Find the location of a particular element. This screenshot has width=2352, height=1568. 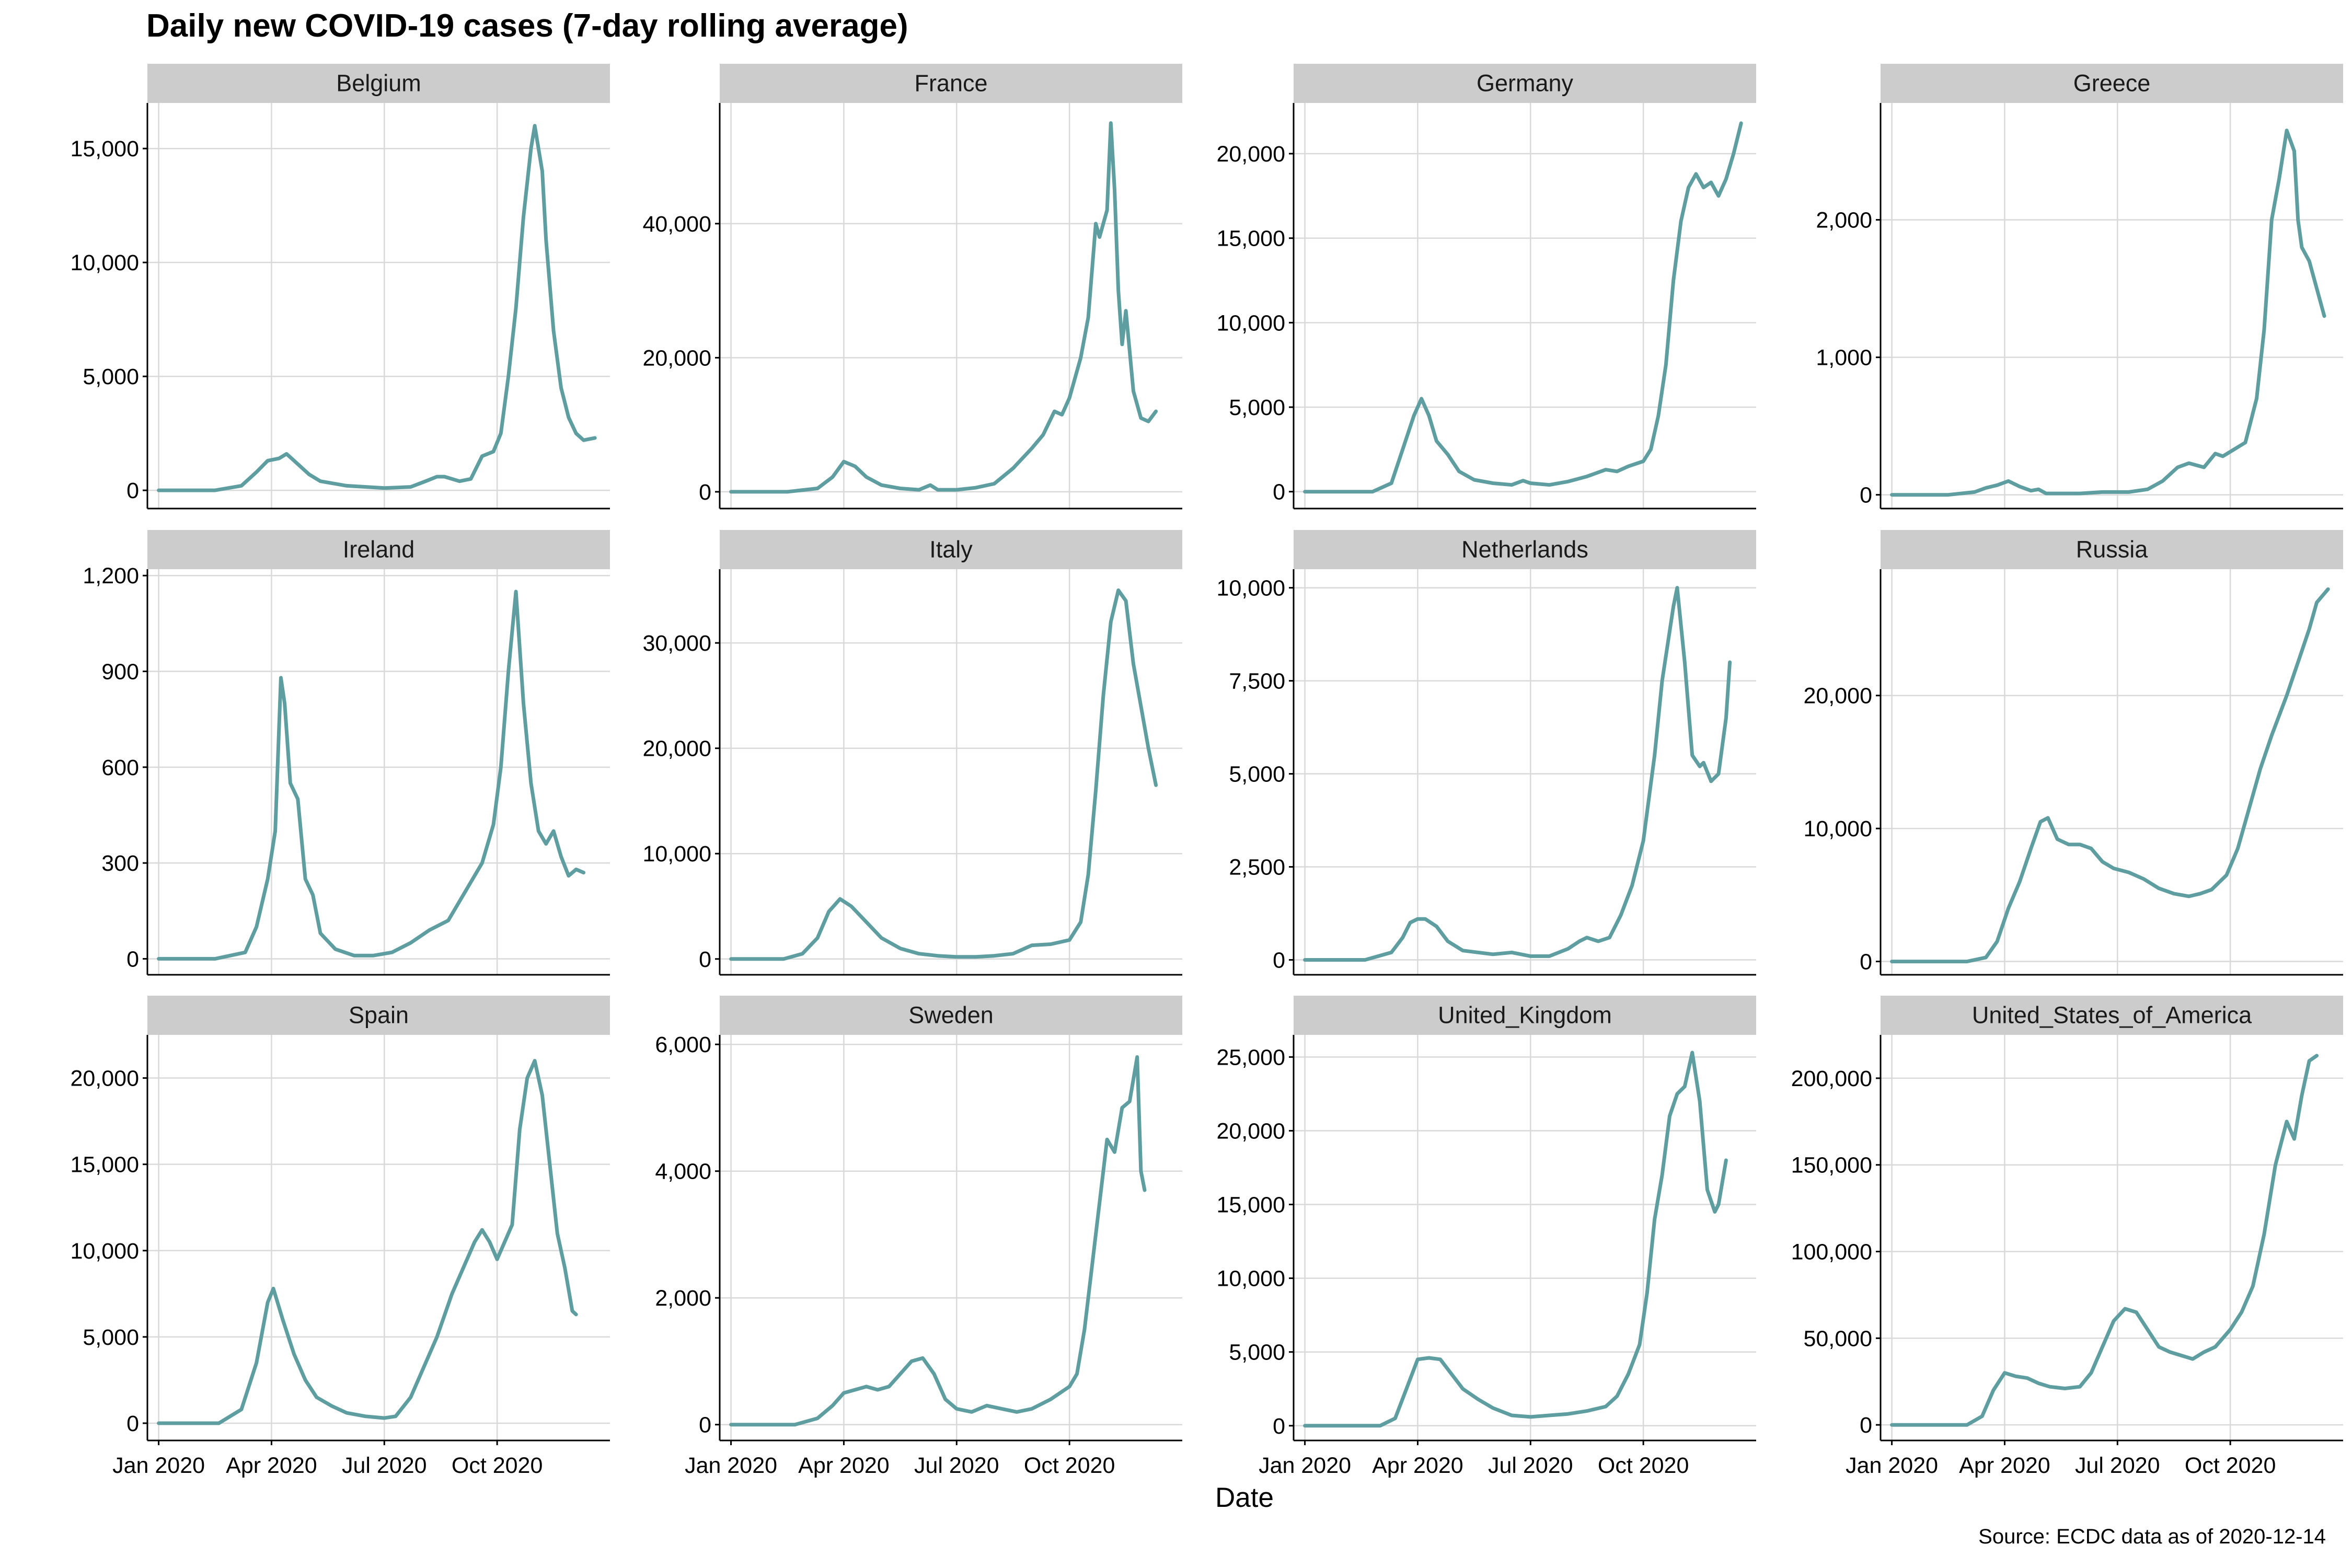

facet-strip-ireland is located at coordinates (378, 549).